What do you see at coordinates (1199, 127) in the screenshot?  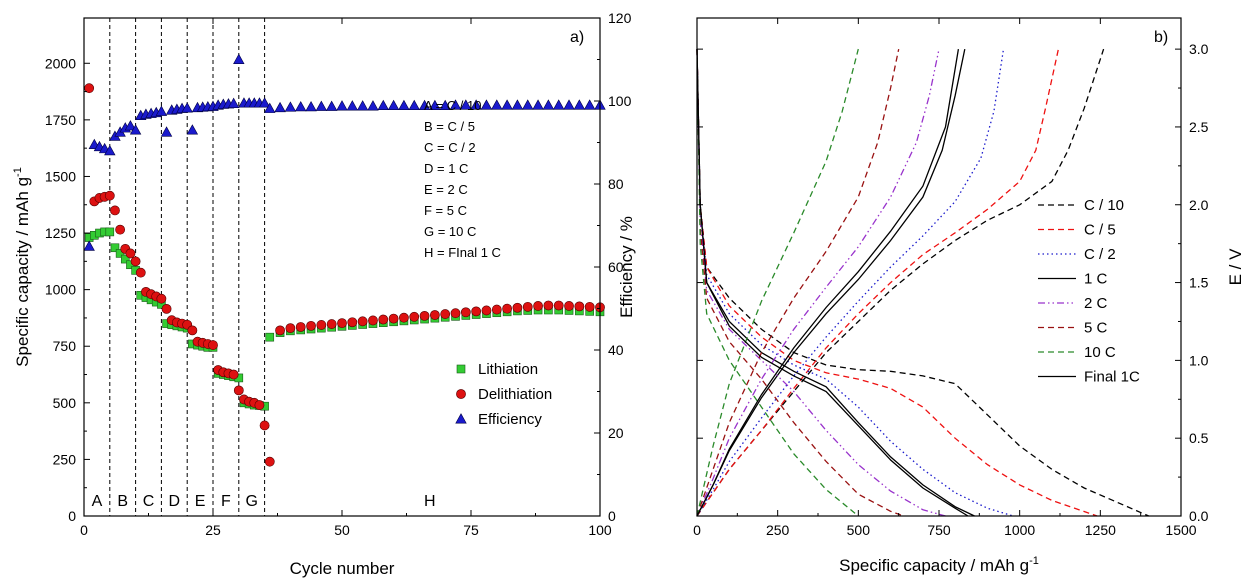 I see `panel-b-y-tick-label: 2.5` at bounding box center [1199, 127].